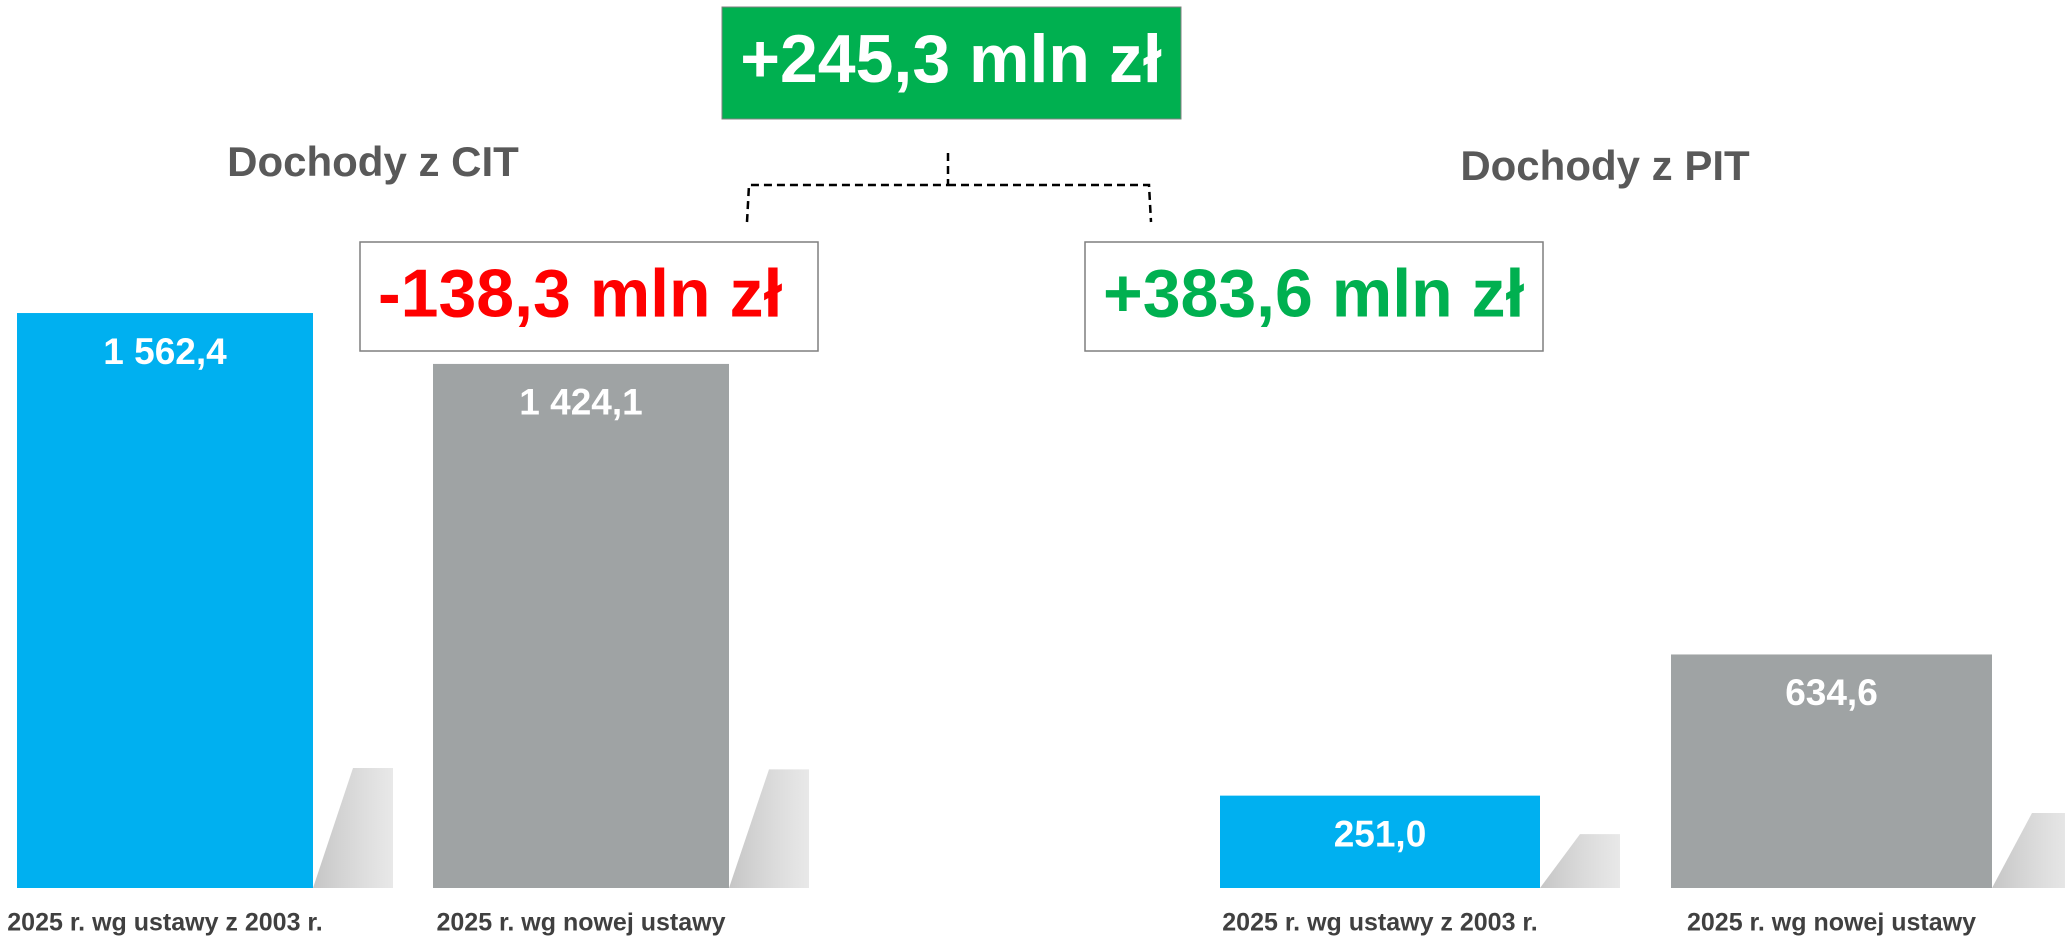 The height and width of the screenshot is (937, 2065). What do you see at coordinates (951, 59) in the screenshot?
I see `summary-label: +245,3 mln zł` at bounding box center [951, 59].